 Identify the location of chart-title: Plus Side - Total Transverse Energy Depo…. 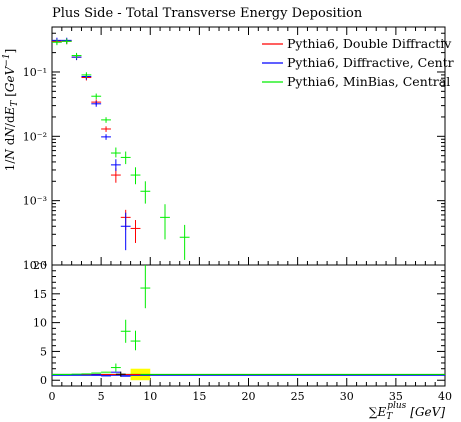
(207, 13).